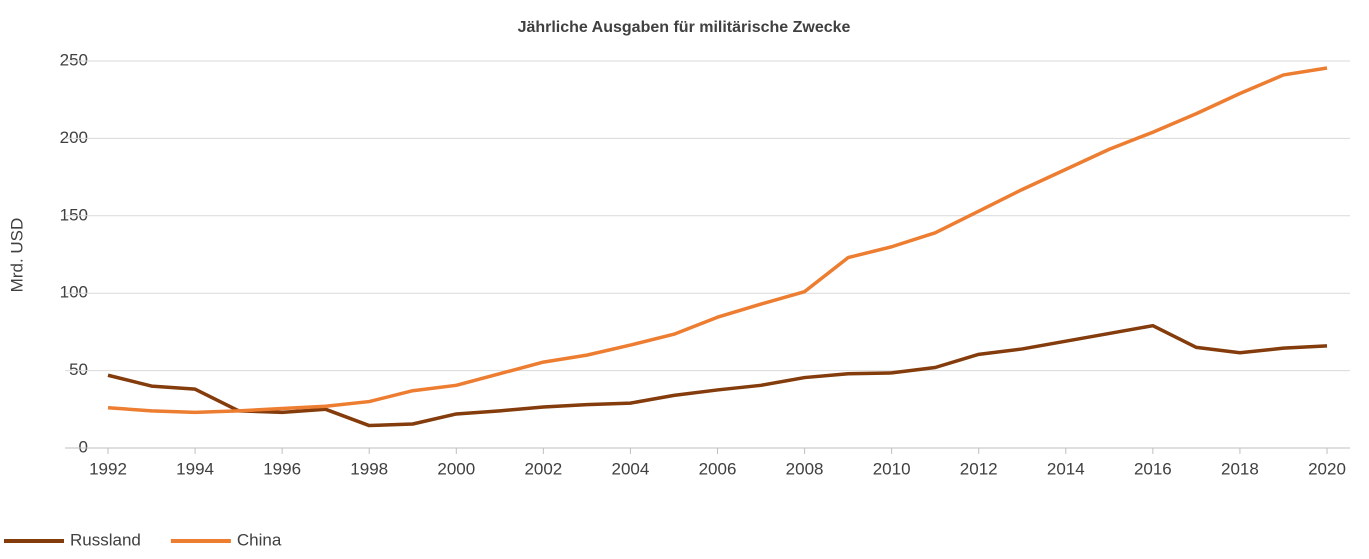  What do you see at coordinates (1066, 468) in the screenshot?
I see `x-tick-label: 2014` at bounding box center [1066, 468].